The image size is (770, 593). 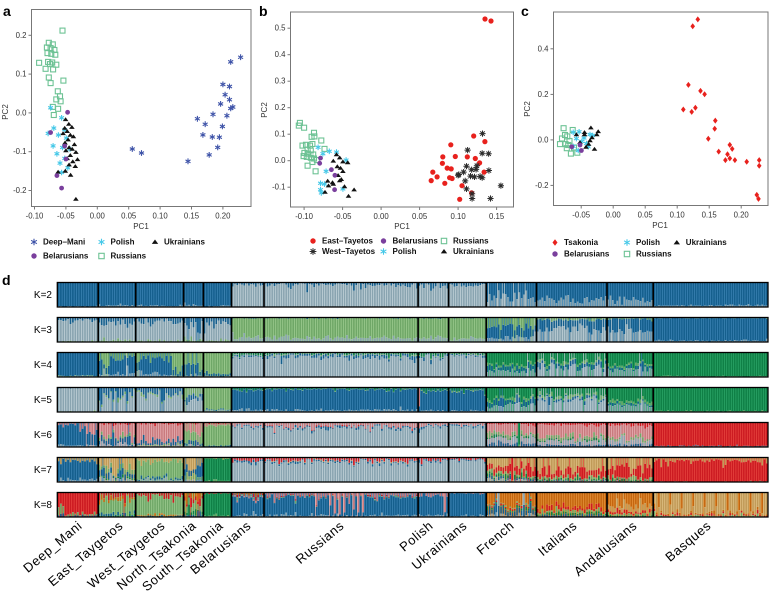 What do you see at coordinates (43, 470) in the screenshot?
I see `svg-text: K=7` at bounding box center [43, 470].